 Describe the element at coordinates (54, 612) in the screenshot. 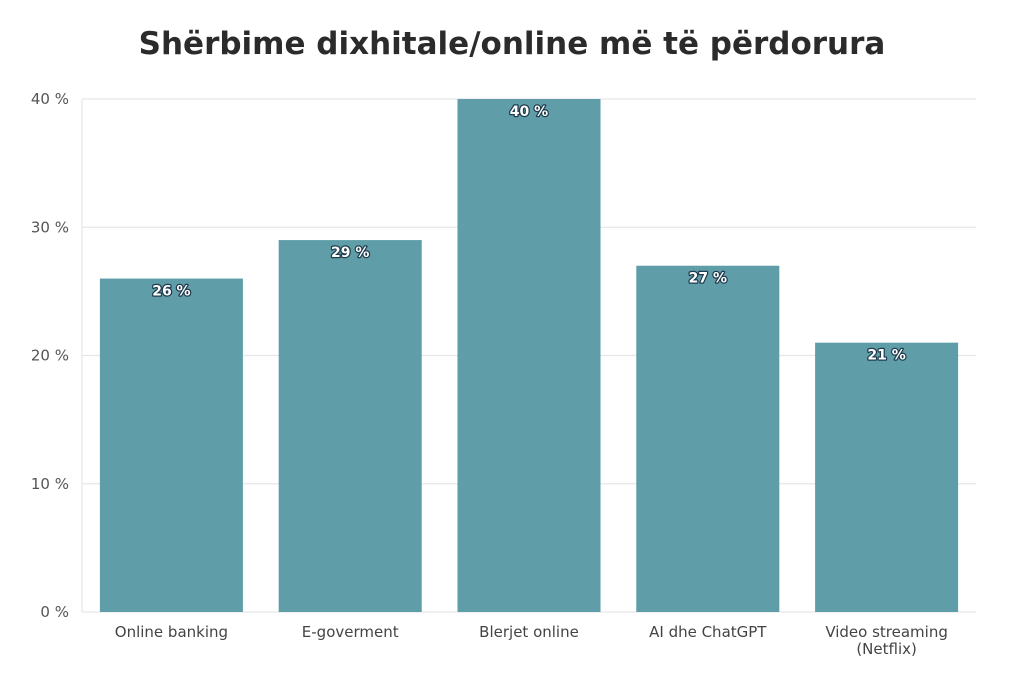

I see `y-tick-label: 0 %` at that location.